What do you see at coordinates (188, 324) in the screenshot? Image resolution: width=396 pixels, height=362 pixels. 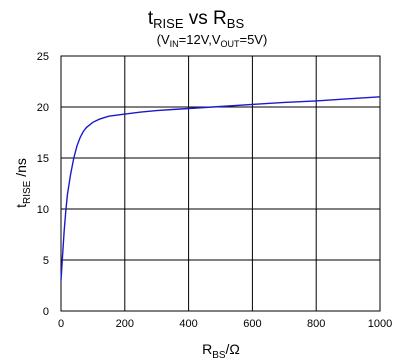 I see `x-tick-label: 400` at bounding box center [188, 324].